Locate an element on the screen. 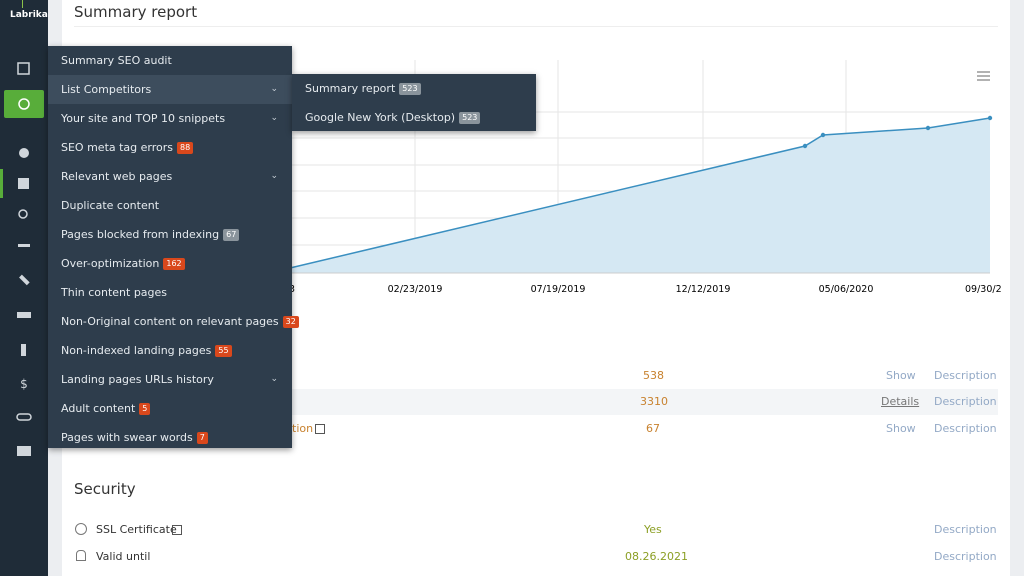 The width and height of the screenshot is (1024, 576). menu-item: Your site and TOP 10 snippets ⌄ is located at coordinates (170, 118).